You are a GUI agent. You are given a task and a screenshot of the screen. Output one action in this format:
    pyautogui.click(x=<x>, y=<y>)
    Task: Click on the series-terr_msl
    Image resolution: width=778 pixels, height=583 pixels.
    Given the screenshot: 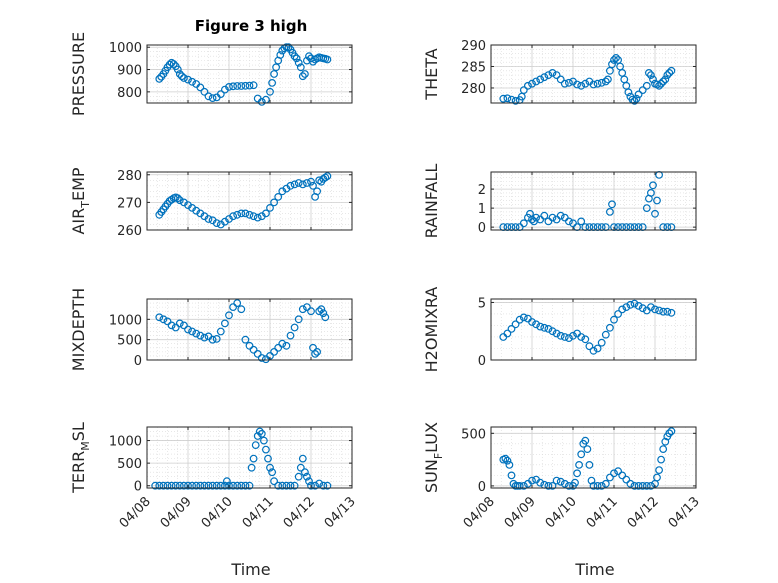 What is the action you would take?
    pyautogui.click(x=241, y=458)
    